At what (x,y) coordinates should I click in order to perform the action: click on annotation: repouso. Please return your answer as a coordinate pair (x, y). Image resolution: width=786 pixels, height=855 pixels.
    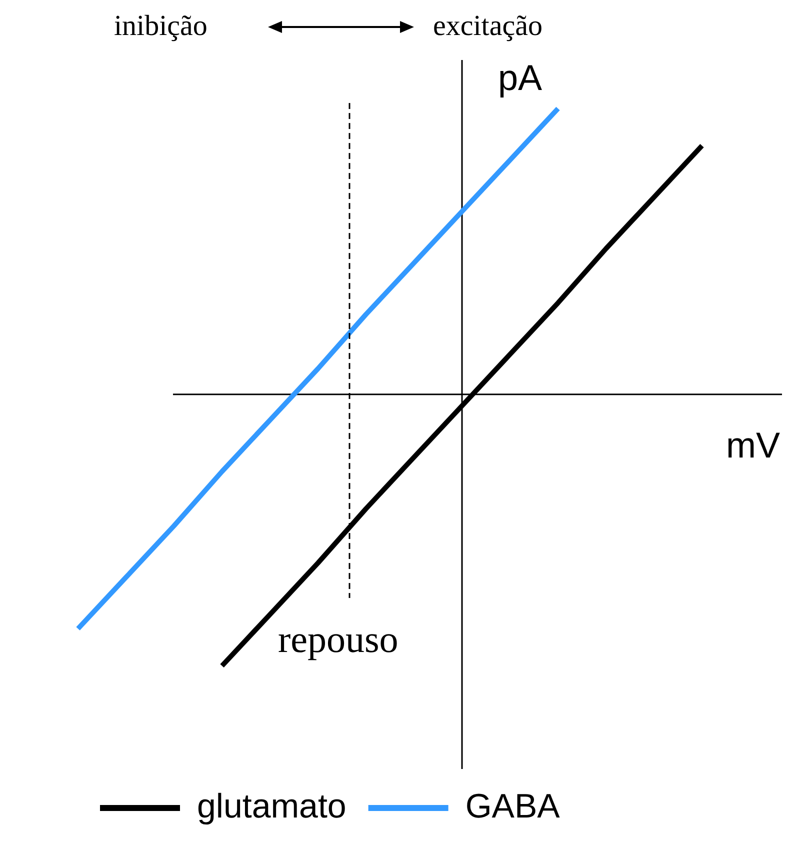
    Looking at the image, I should click on (338, 640).